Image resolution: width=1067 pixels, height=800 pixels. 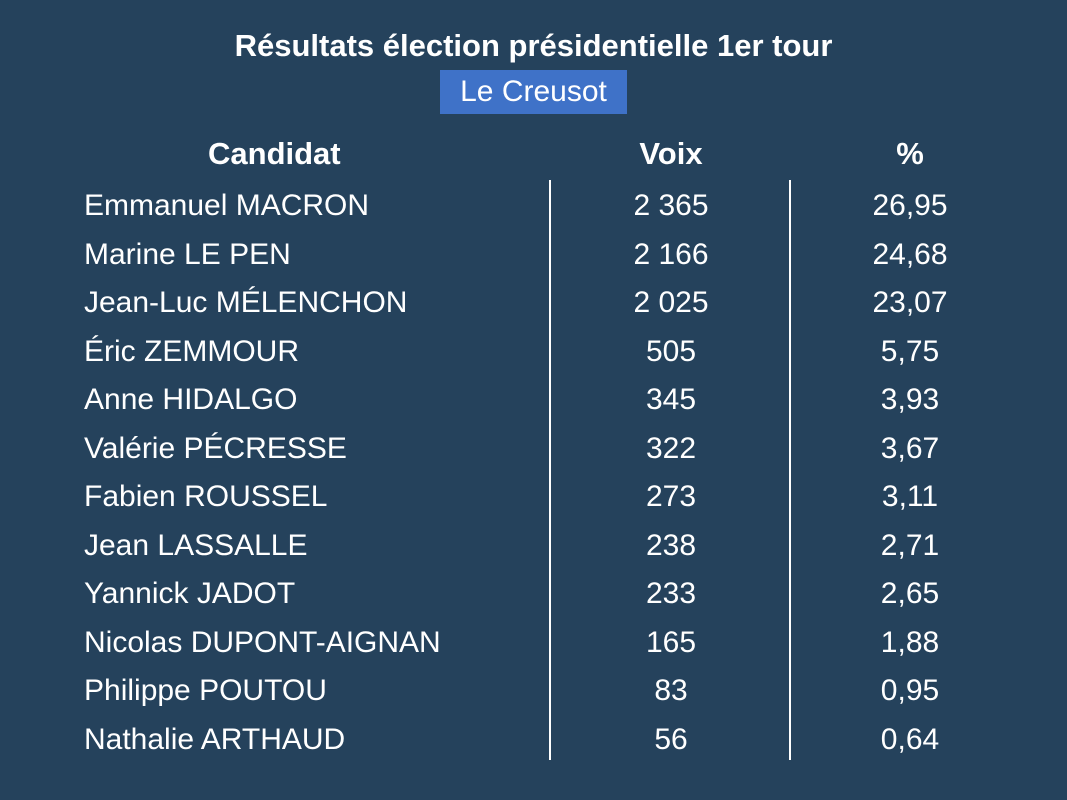 I want to click on candidate-name: Fabien ROUSSEL, so click(x=206, y=496).